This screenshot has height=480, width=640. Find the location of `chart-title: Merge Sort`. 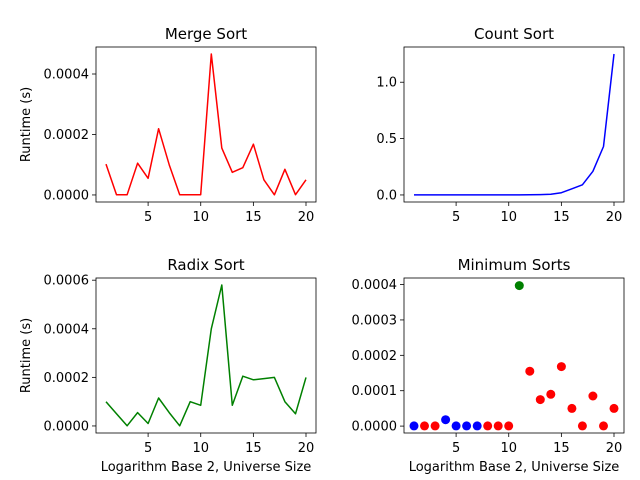

chart-title: Merge Sort is located at coordinates (206, 34).